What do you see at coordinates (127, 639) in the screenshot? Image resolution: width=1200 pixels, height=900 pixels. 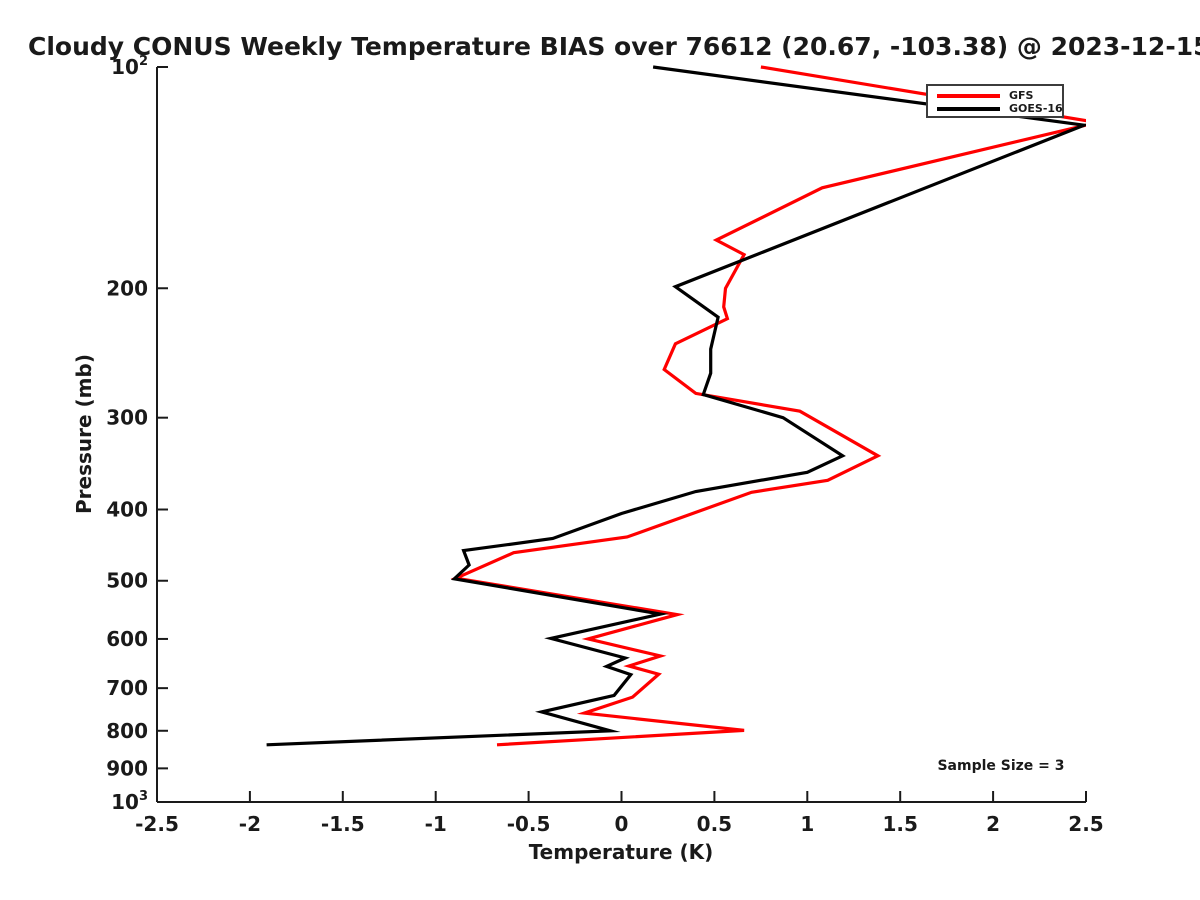 I see `y-tick-label: 600` at bounding box center [127, 639].